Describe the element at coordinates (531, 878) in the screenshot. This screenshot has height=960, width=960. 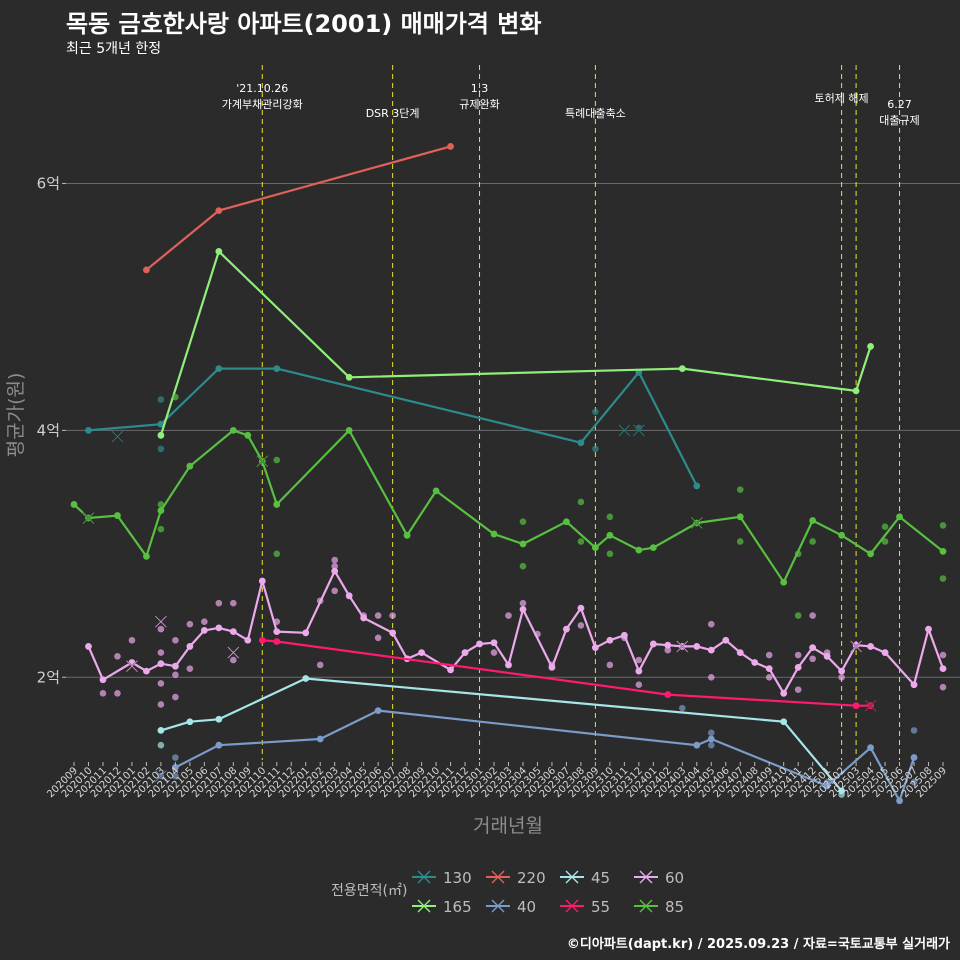
I see `legend-label-220: 220` at that location.